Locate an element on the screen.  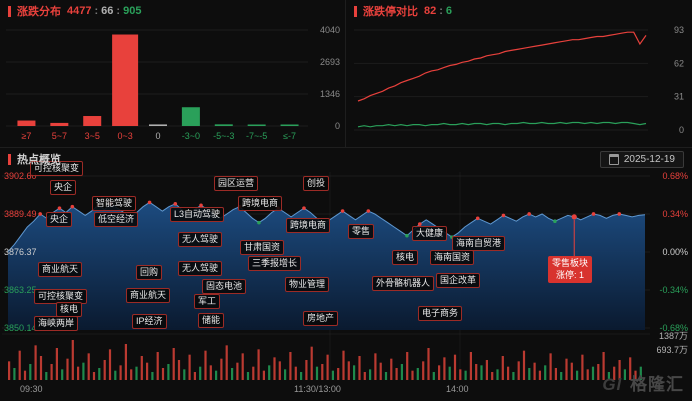
svg-text: 2693 is located at coordinates (330, 62).